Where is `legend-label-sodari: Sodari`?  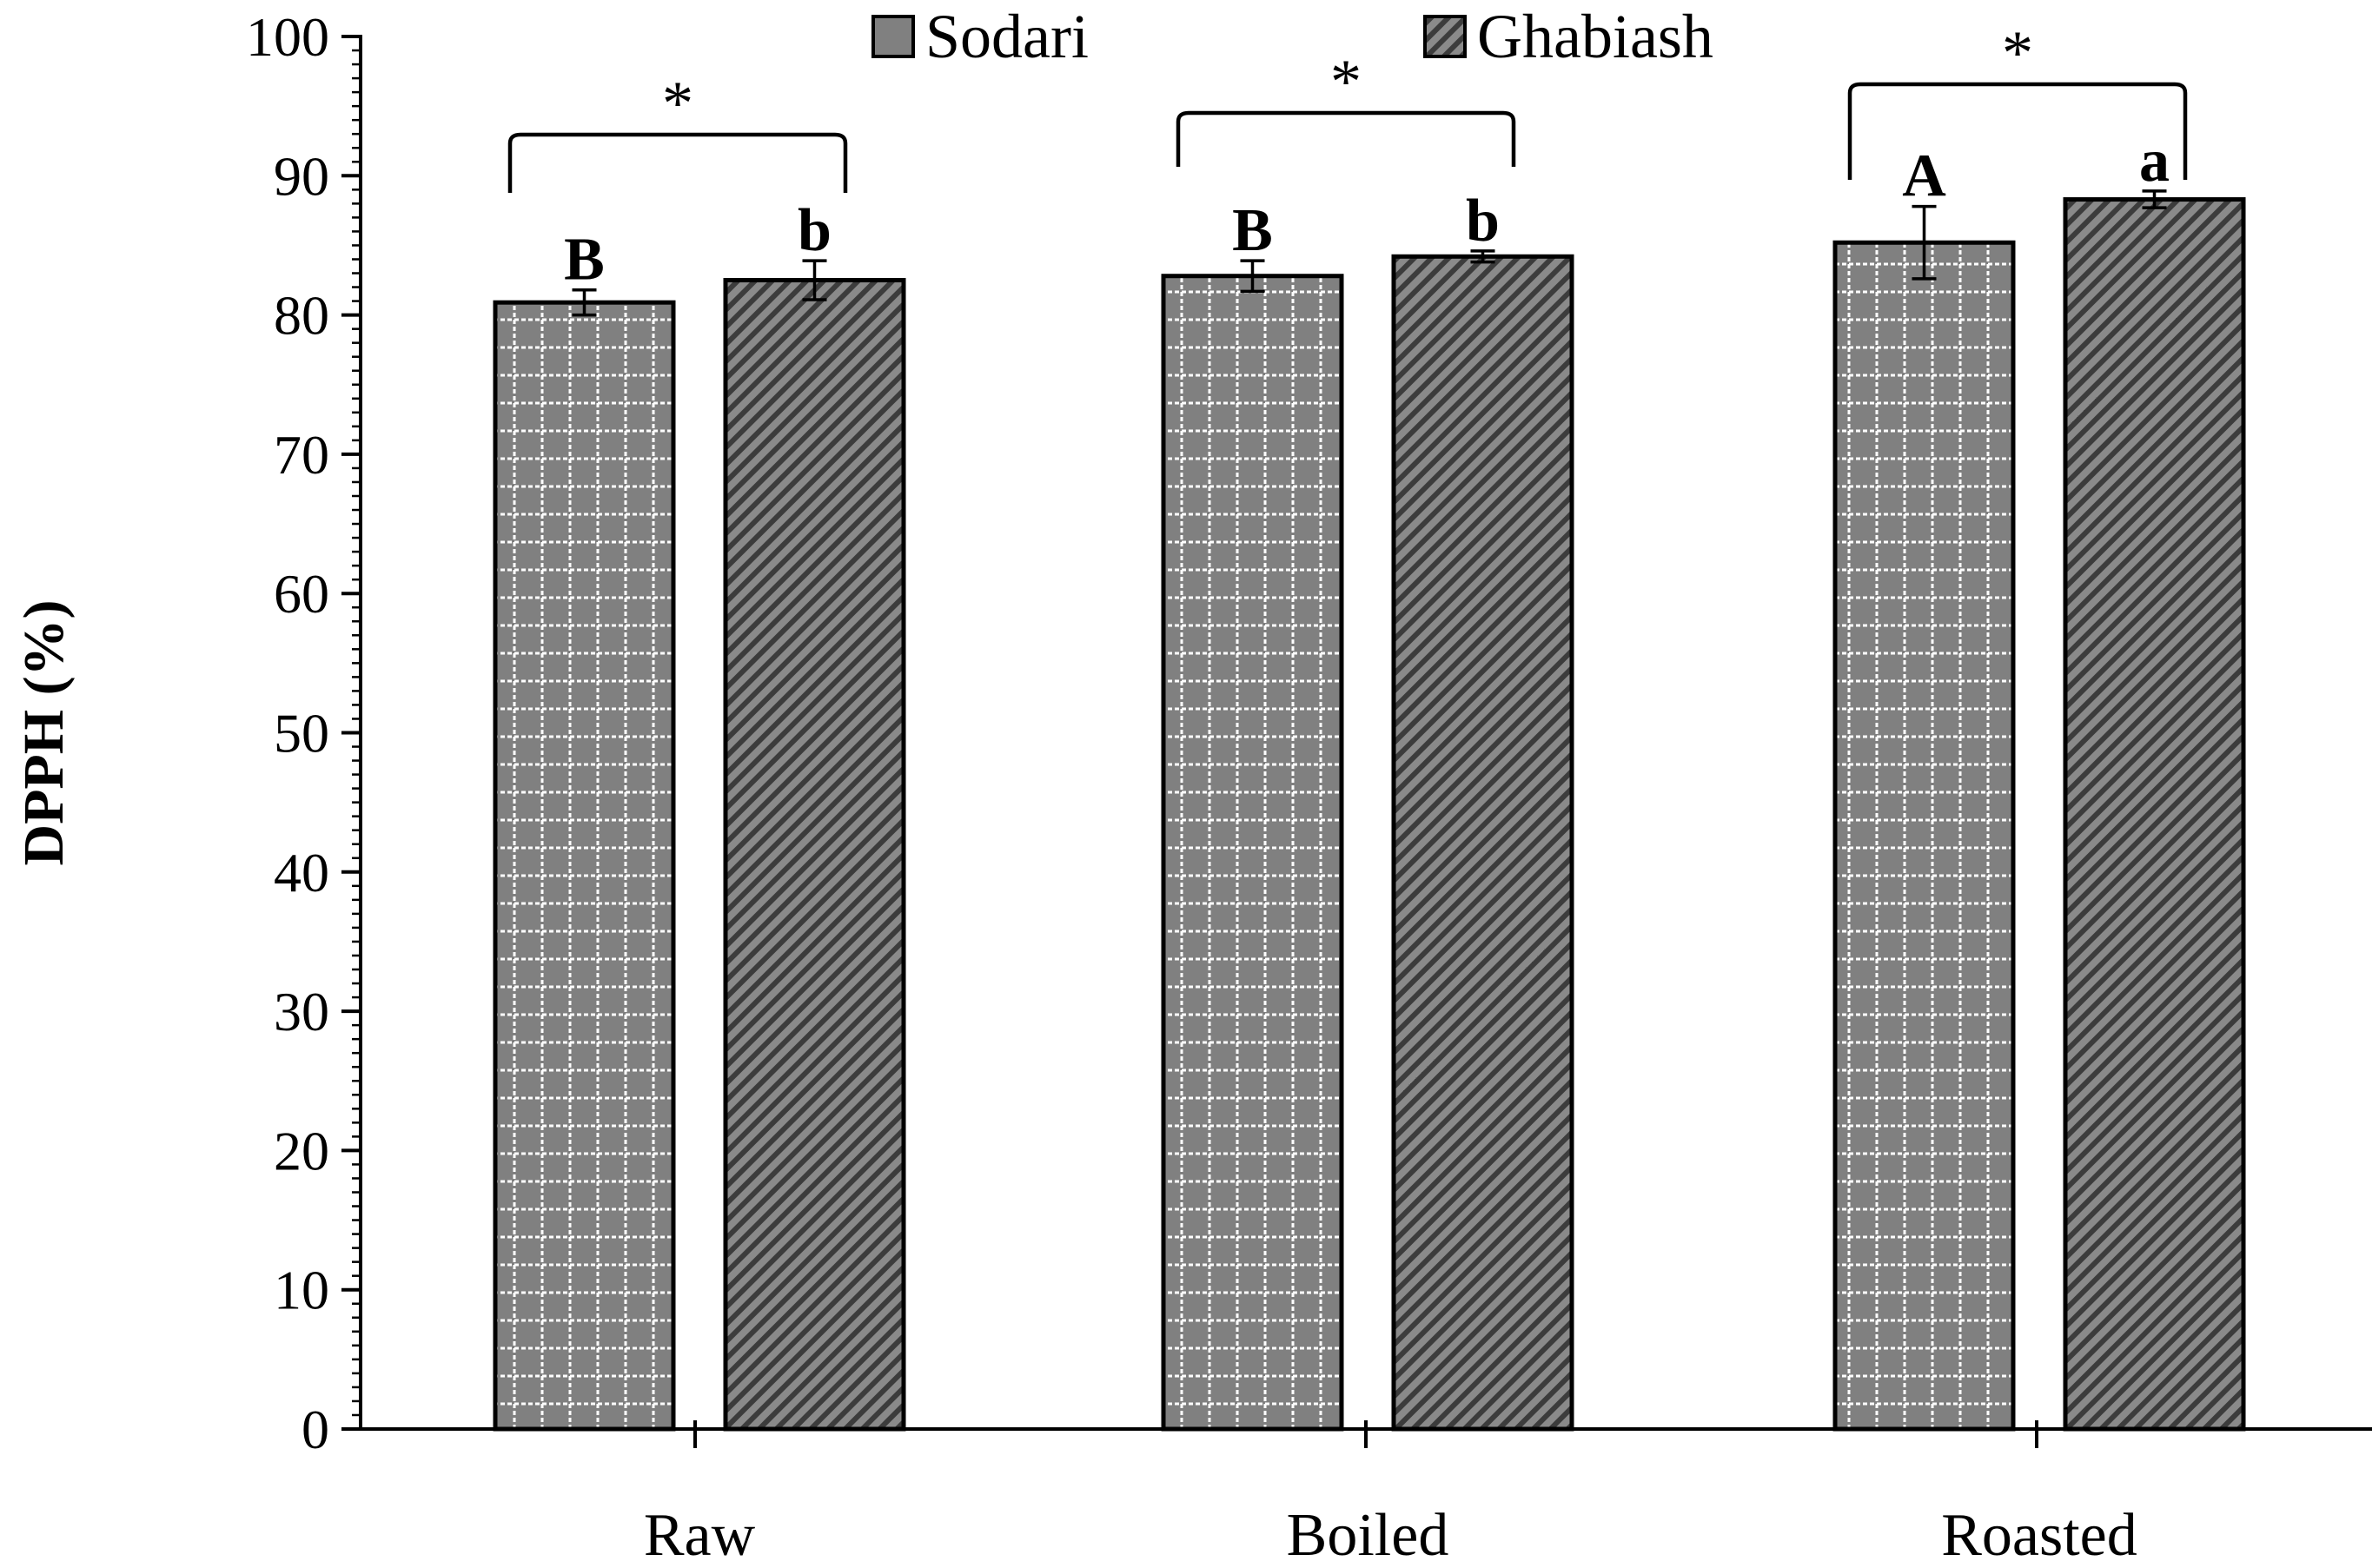
legend-label-sodari: Sodari is located at coordinates (1007, 36).